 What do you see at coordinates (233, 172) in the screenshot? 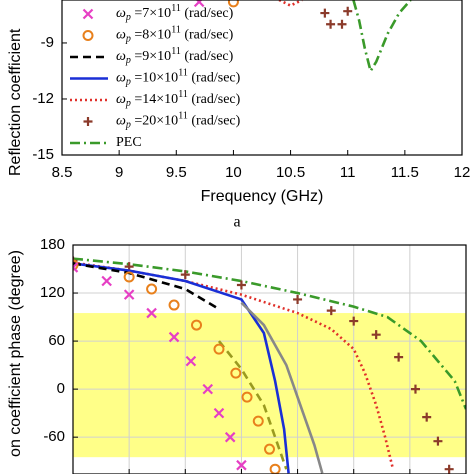
I see `x-tick-label: 10` at bounding box center [233, 172].